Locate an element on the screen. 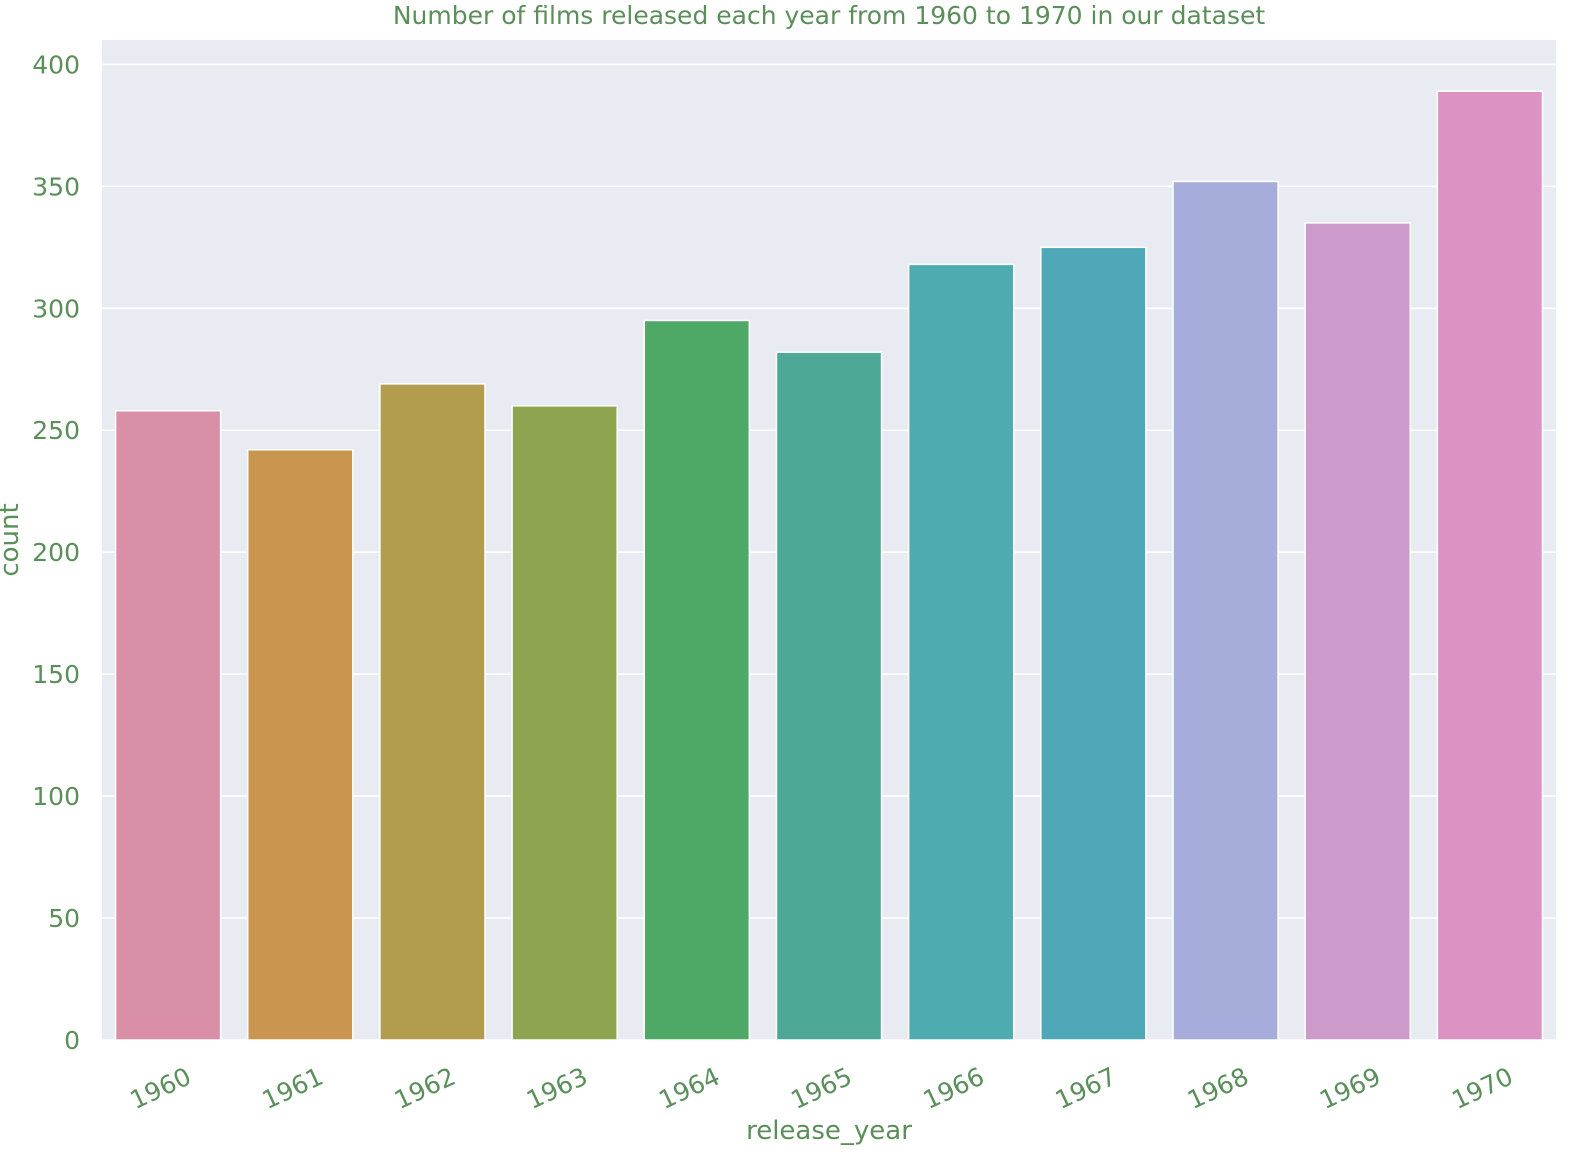 This screenshot has height=1172, width=1594. bar-1963 is located at coordinates (564, 723).